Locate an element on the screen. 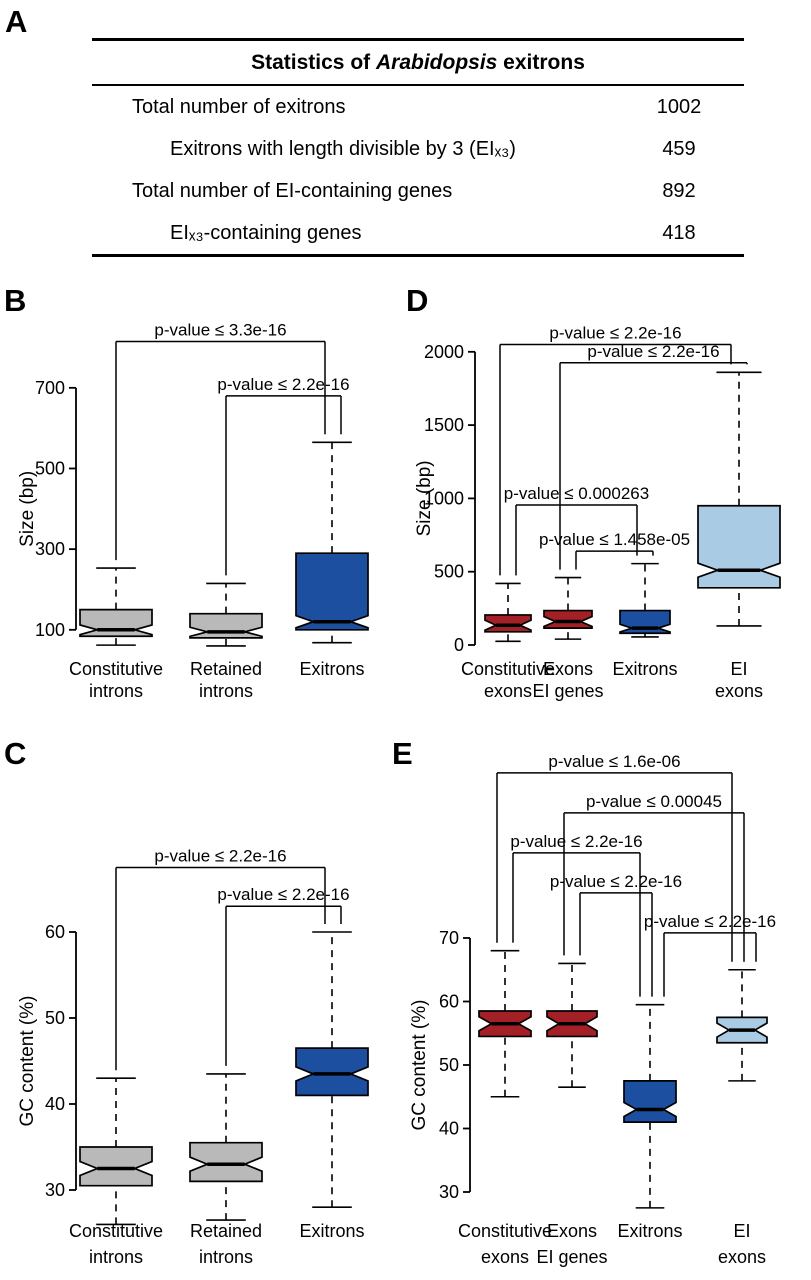 The image size is (811, 1280). row-value: 892 is located at coordinates (679, 190).